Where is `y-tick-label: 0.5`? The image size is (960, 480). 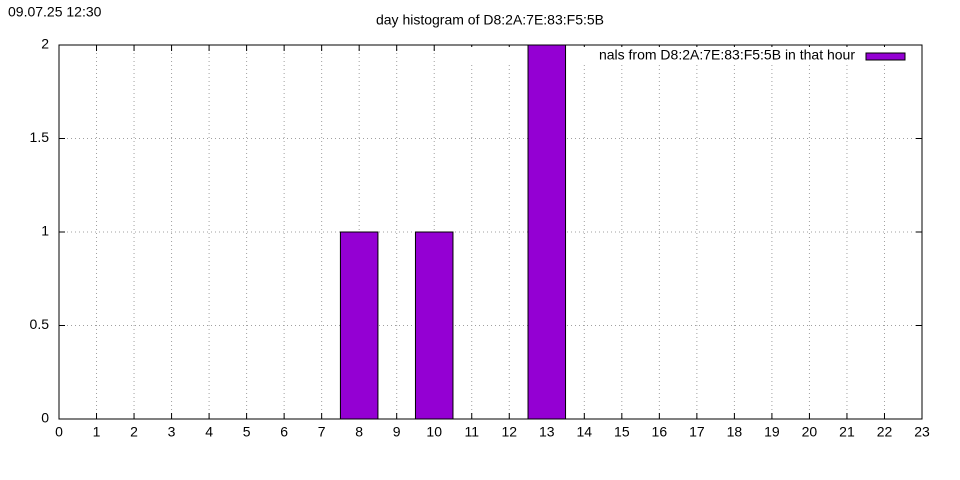 y-tick-label: 0.5 is located at coordinates (40, 324).